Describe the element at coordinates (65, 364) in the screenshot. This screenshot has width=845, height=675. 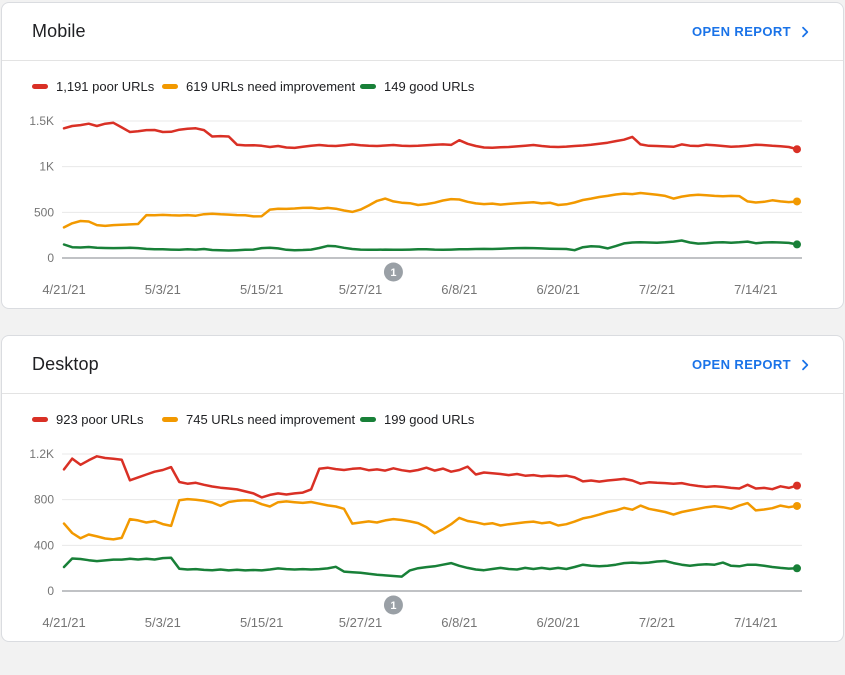
I see `card-title-desktop: Desktop` at that location.